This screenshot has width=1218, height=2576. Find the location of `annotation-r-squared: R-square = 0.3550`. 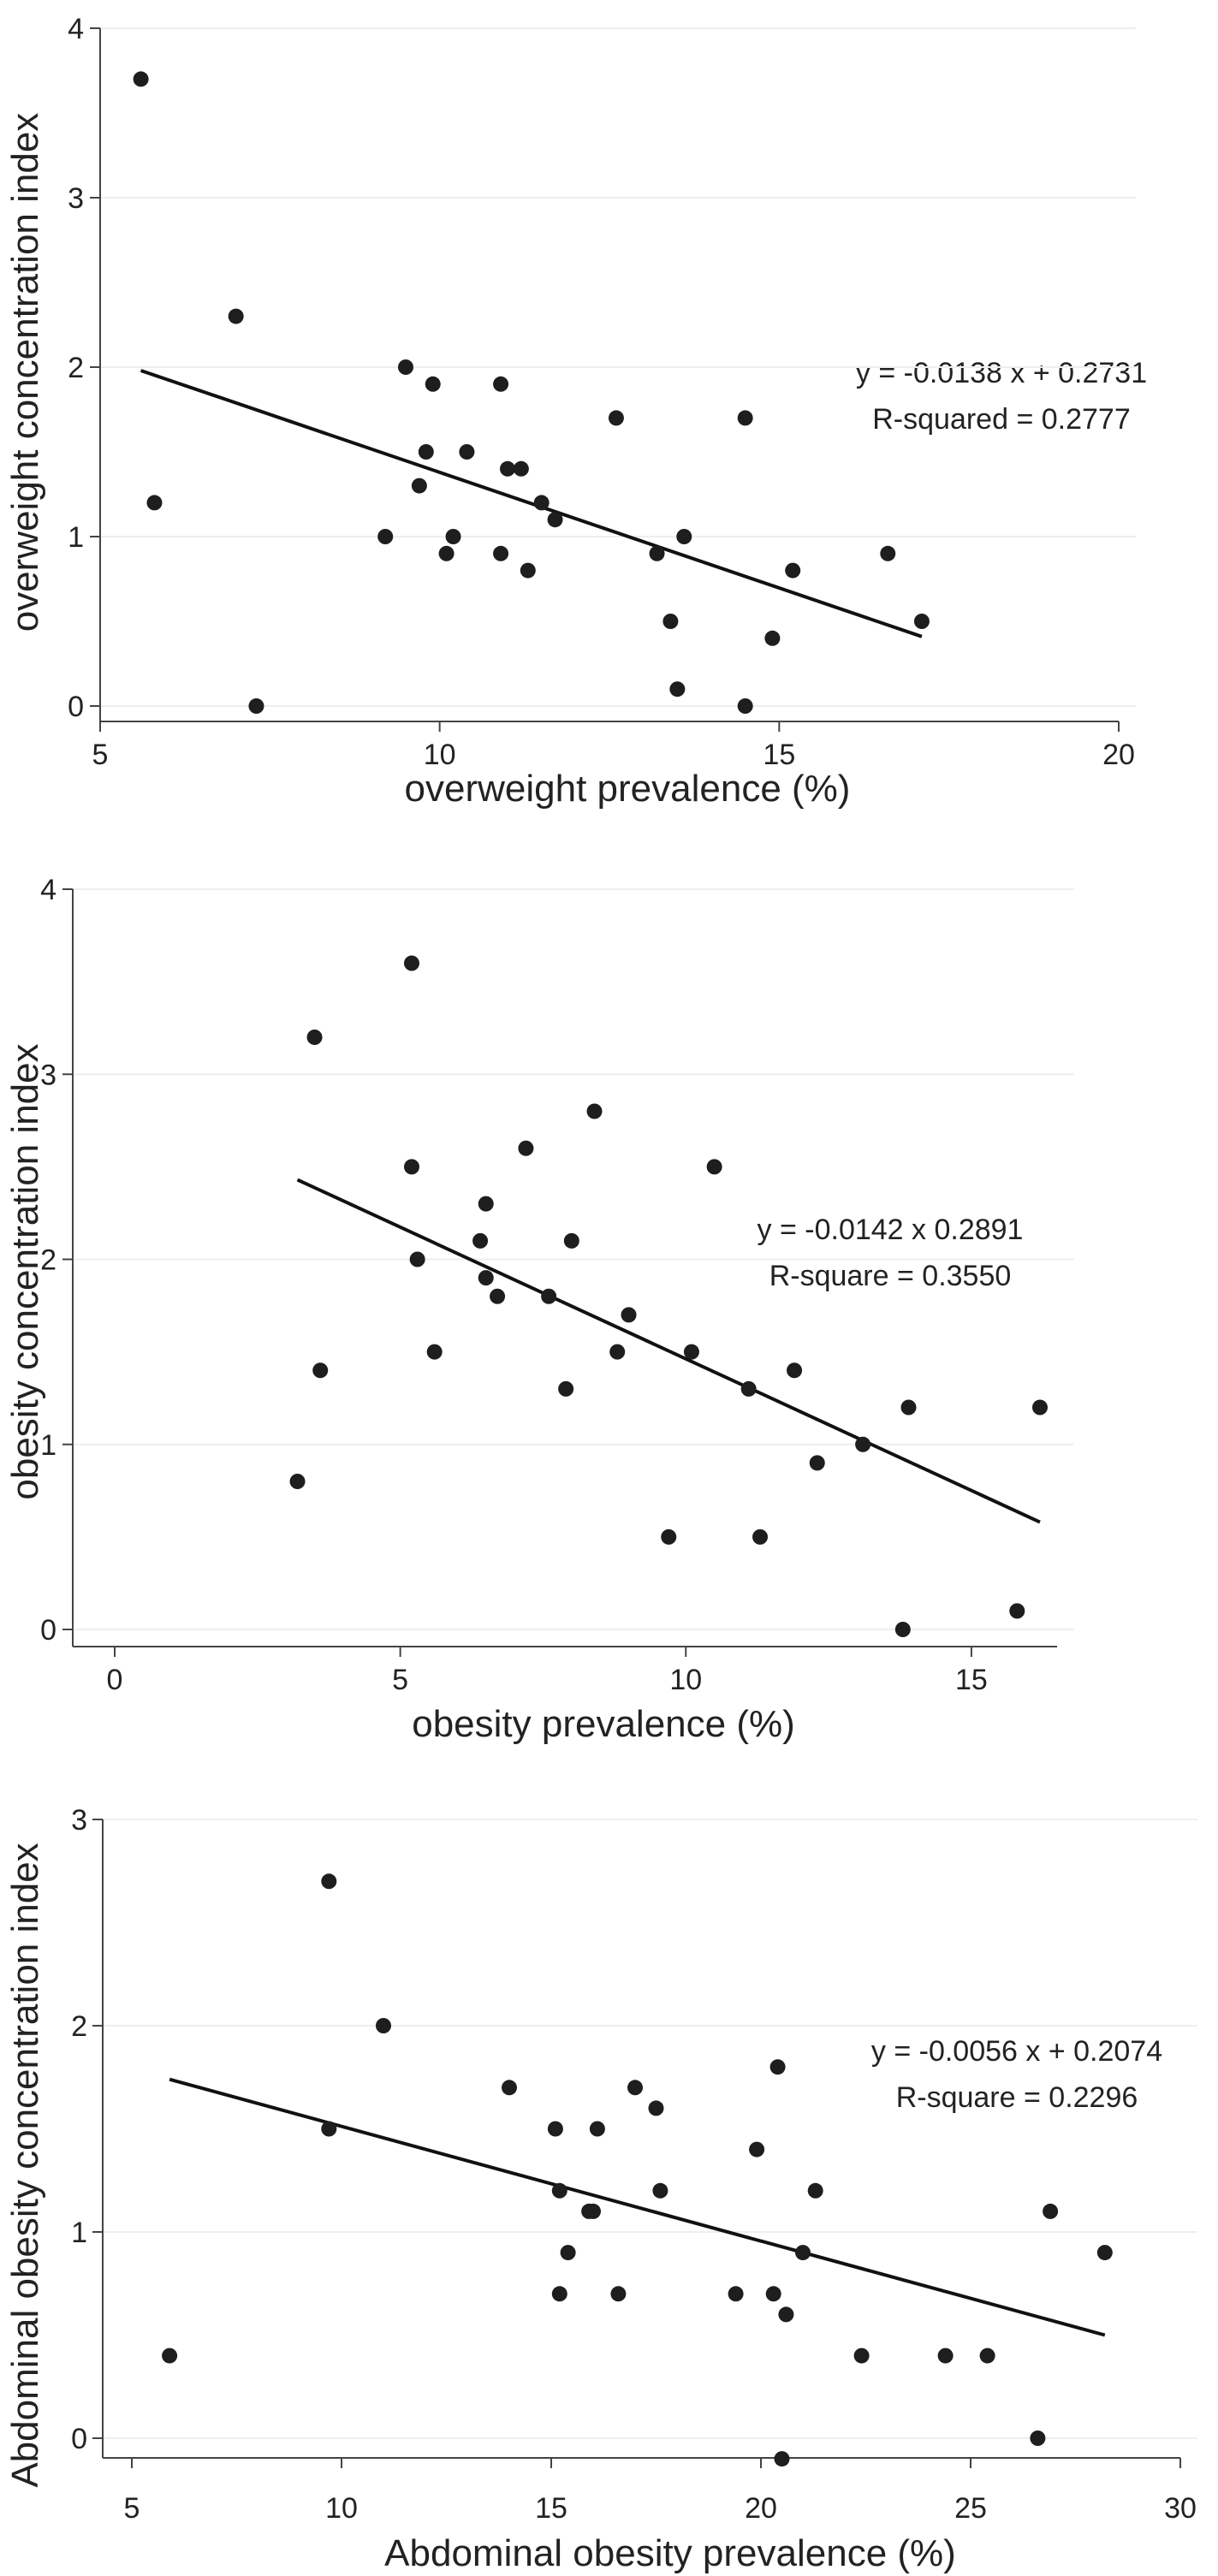

annotation-r-squared: R-square = 0.3550 is located at coordinates (890, 1276).